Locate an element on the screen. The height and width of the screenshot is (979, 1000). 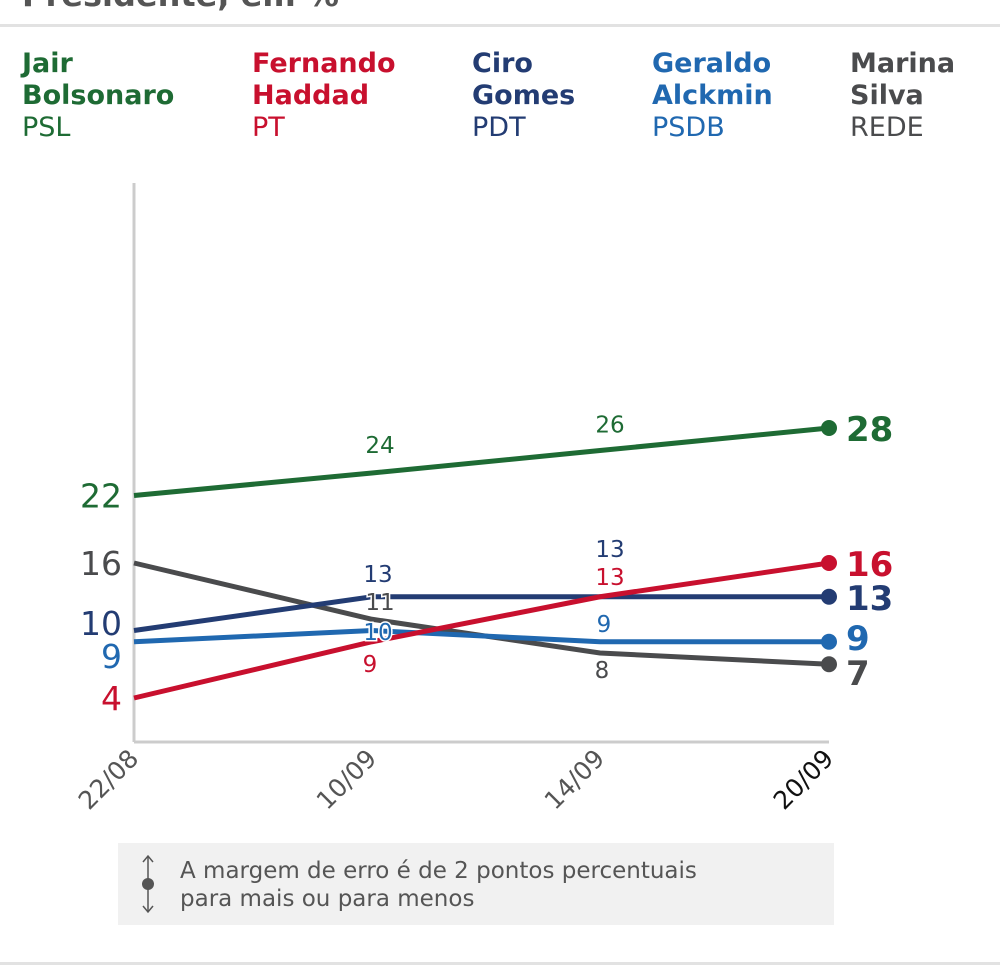
legend-item-rede: Marina Silva REDE is located at coordinates (902, 96).